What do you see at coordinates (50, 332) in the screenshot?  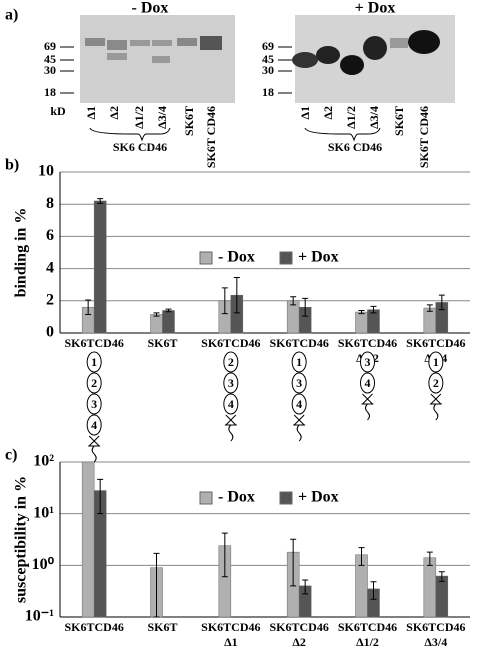 I see `y-tick-label: 0` at bounding box center [50, 332].